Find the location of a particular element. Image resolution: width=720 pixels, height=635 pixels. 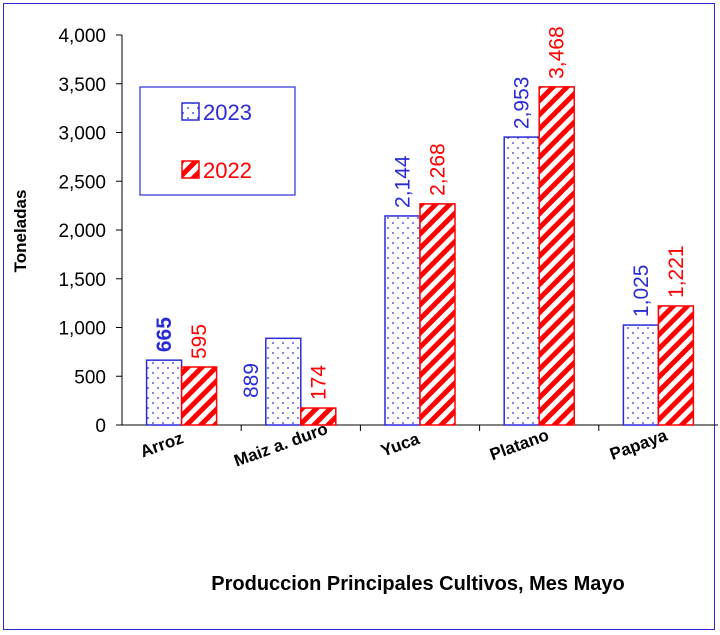

data-label-2023: 2,144 is located at coordinates (403, 181).